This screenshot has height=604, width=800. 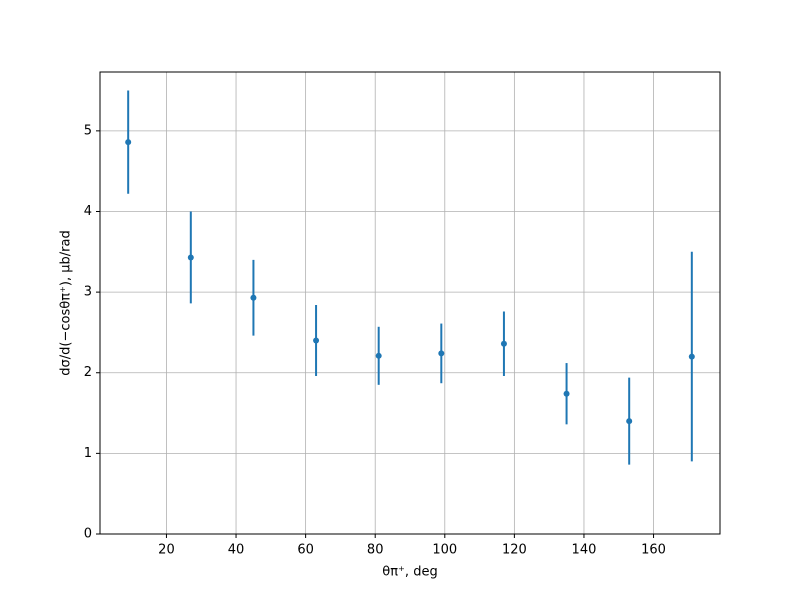 I want to click on y-tick-label: 5, so click(x=88, y=130).